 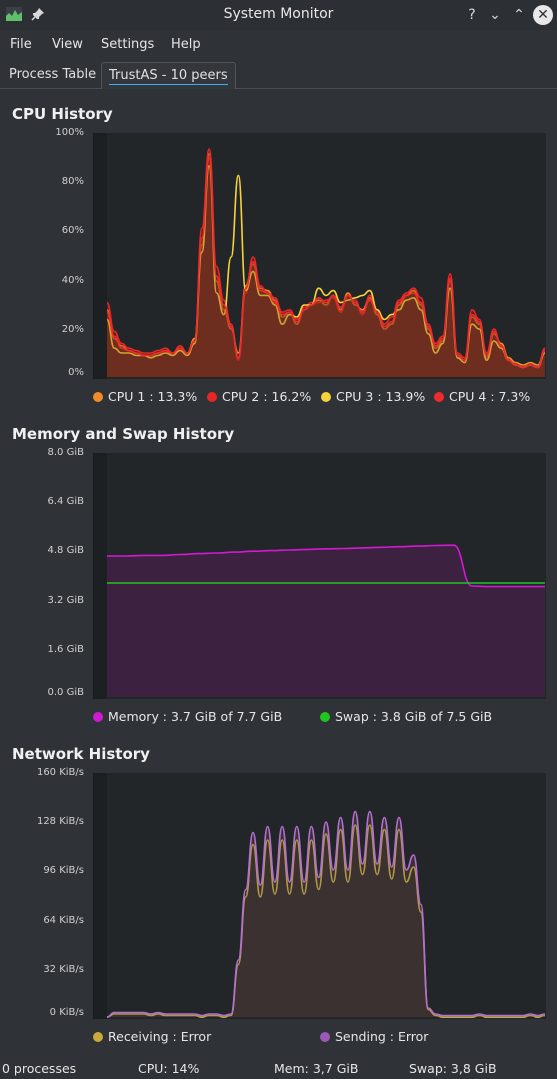 I want to click on legend-label: CPU 4 : 7.3%, so click(x=490, y=396).